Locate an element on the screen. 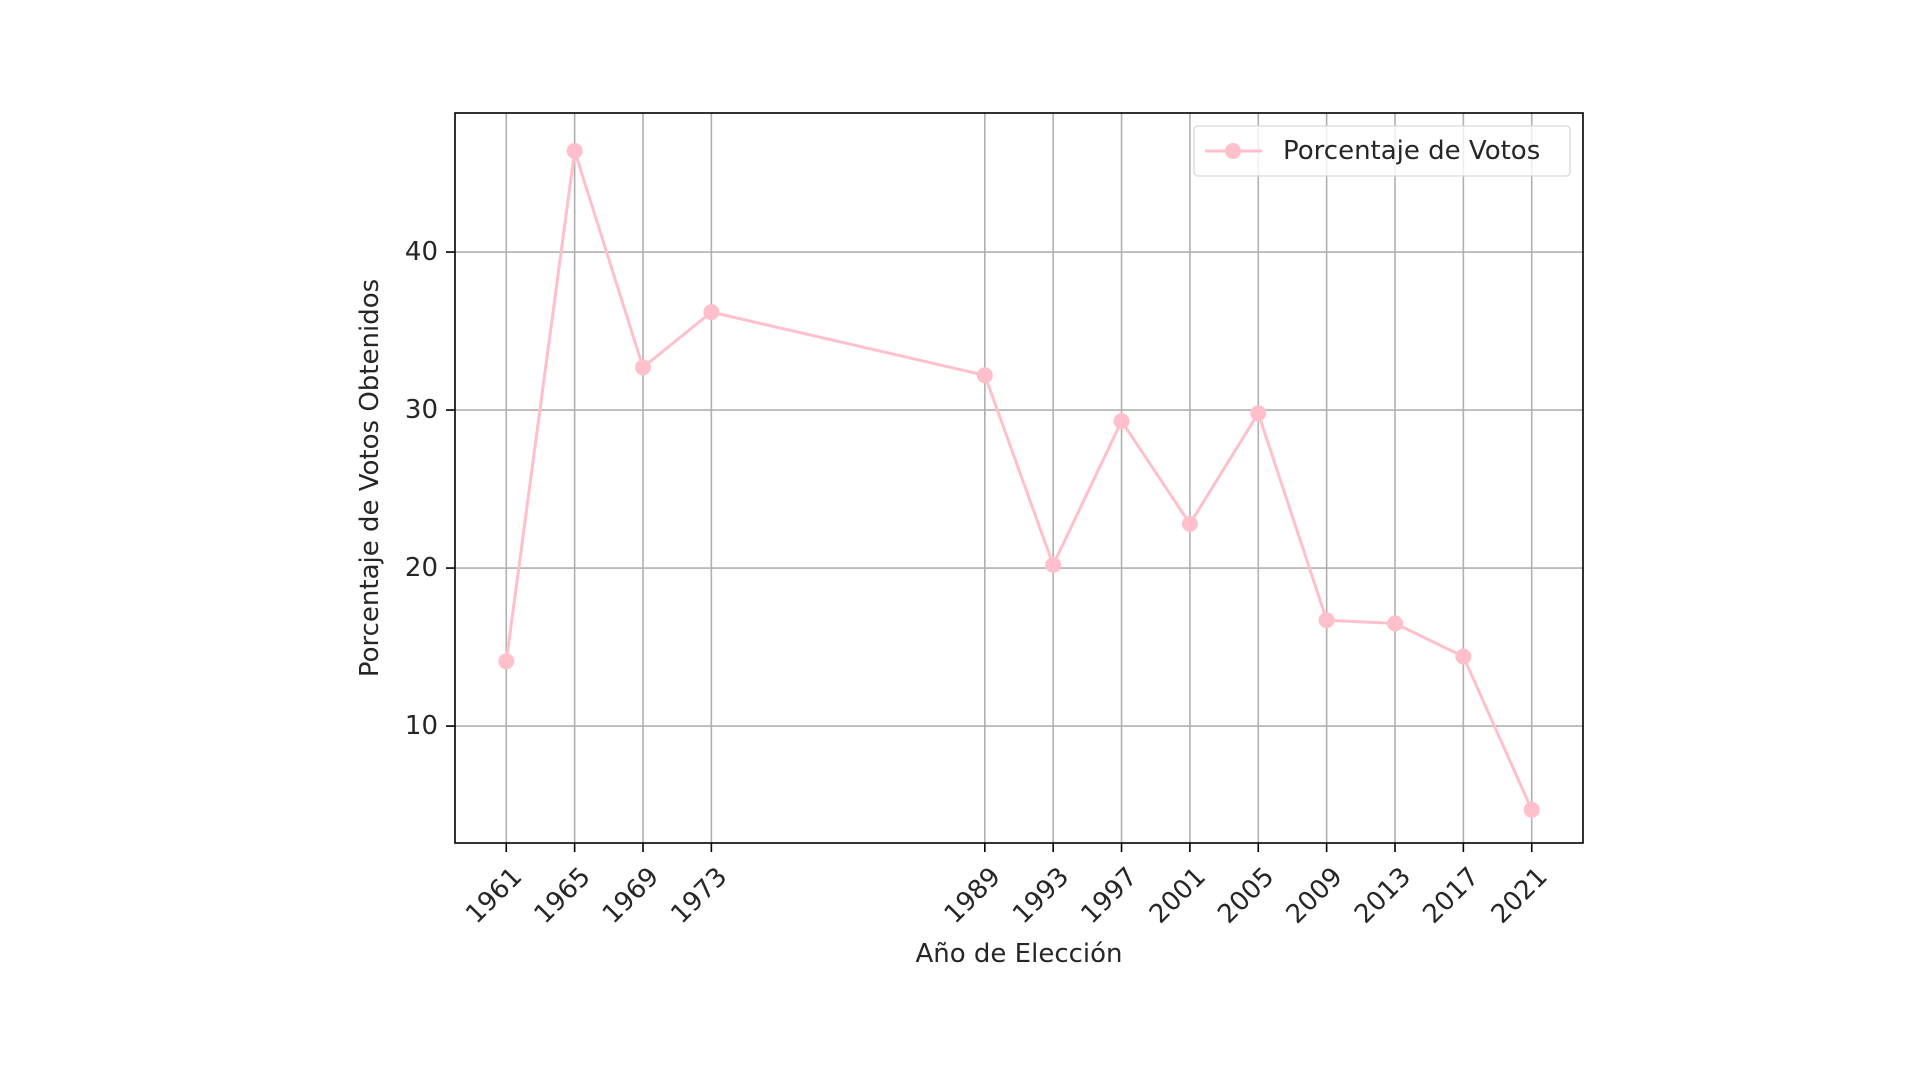 The height and width of the screenshot is (1085, 1920). x-tick-label: 1969 is located at coordinates (631, 896).